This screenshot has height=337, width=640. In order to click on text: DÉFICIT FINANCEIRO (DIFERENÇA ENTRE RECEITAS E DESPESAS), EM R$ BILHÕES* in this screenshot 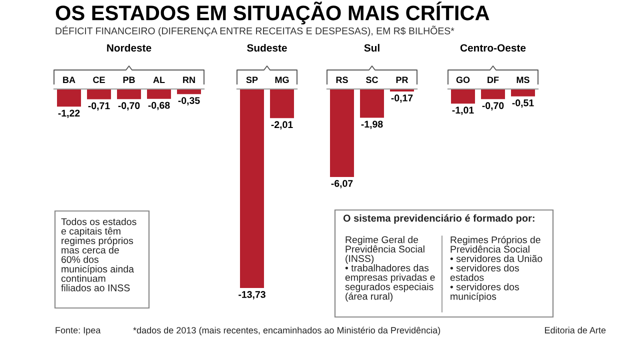, I will do `click(255, 31)`.